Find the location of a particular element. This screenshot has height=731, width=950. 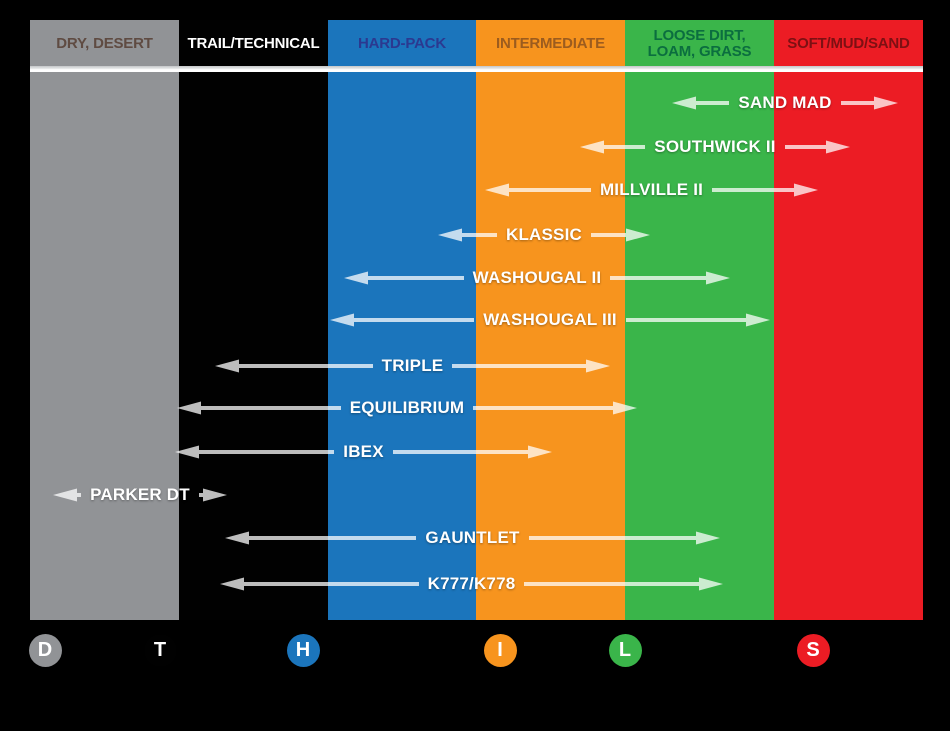

column-header-intermediate: INTERMEDIATE is located at coordinates (550, 43).